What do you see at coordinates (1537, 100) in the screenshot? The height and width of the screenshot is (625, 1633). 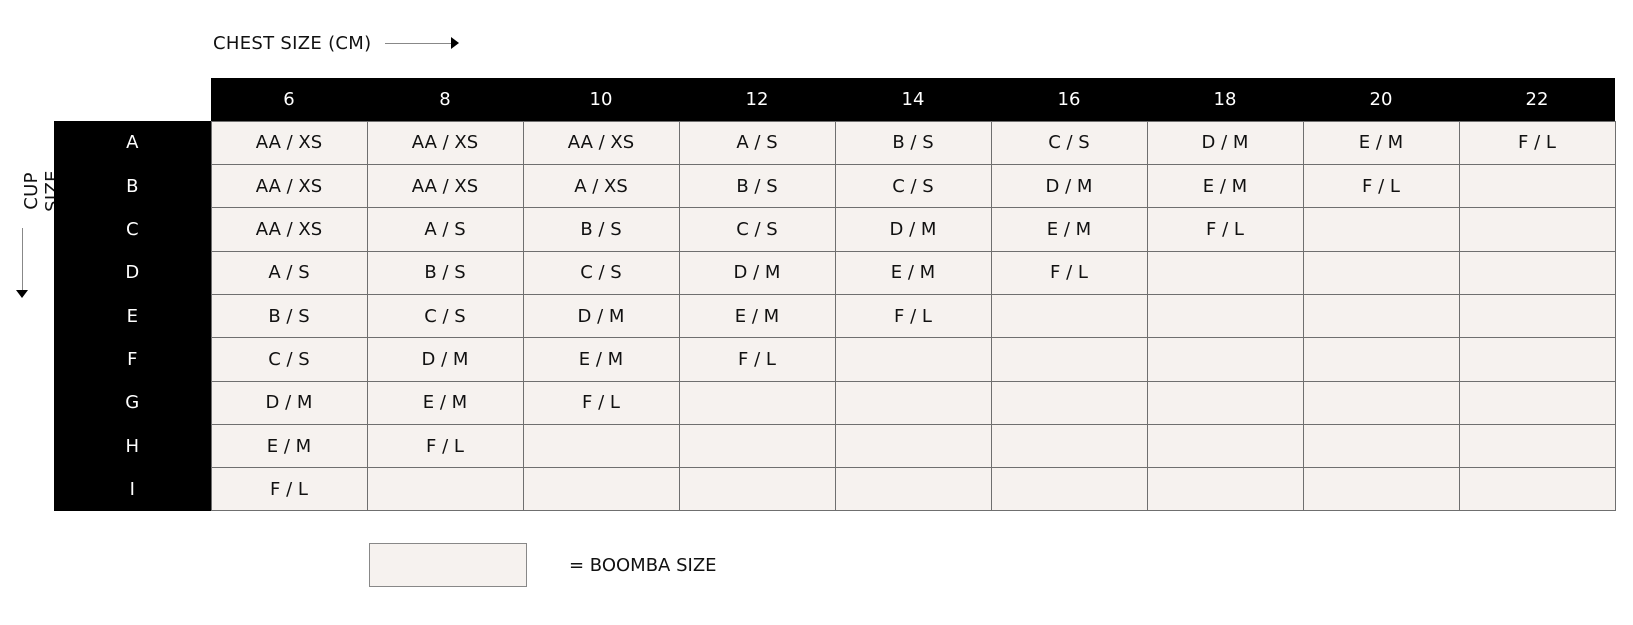 I see `column-header: 22` at bounding box center [1537, 100].